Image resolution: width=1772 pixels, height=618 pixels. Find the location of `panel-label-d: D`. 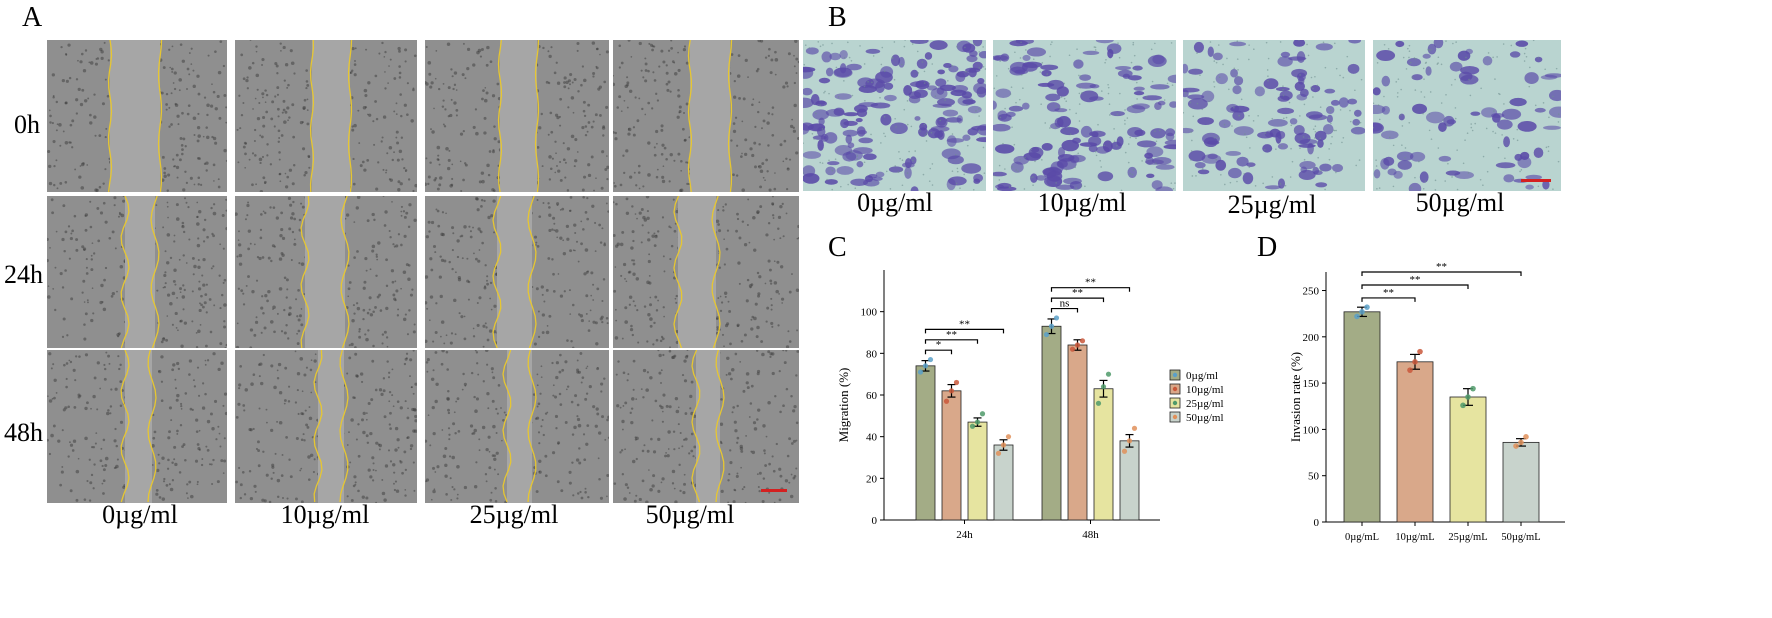

panel-label-d: D is located at coordinates (1267, 247).